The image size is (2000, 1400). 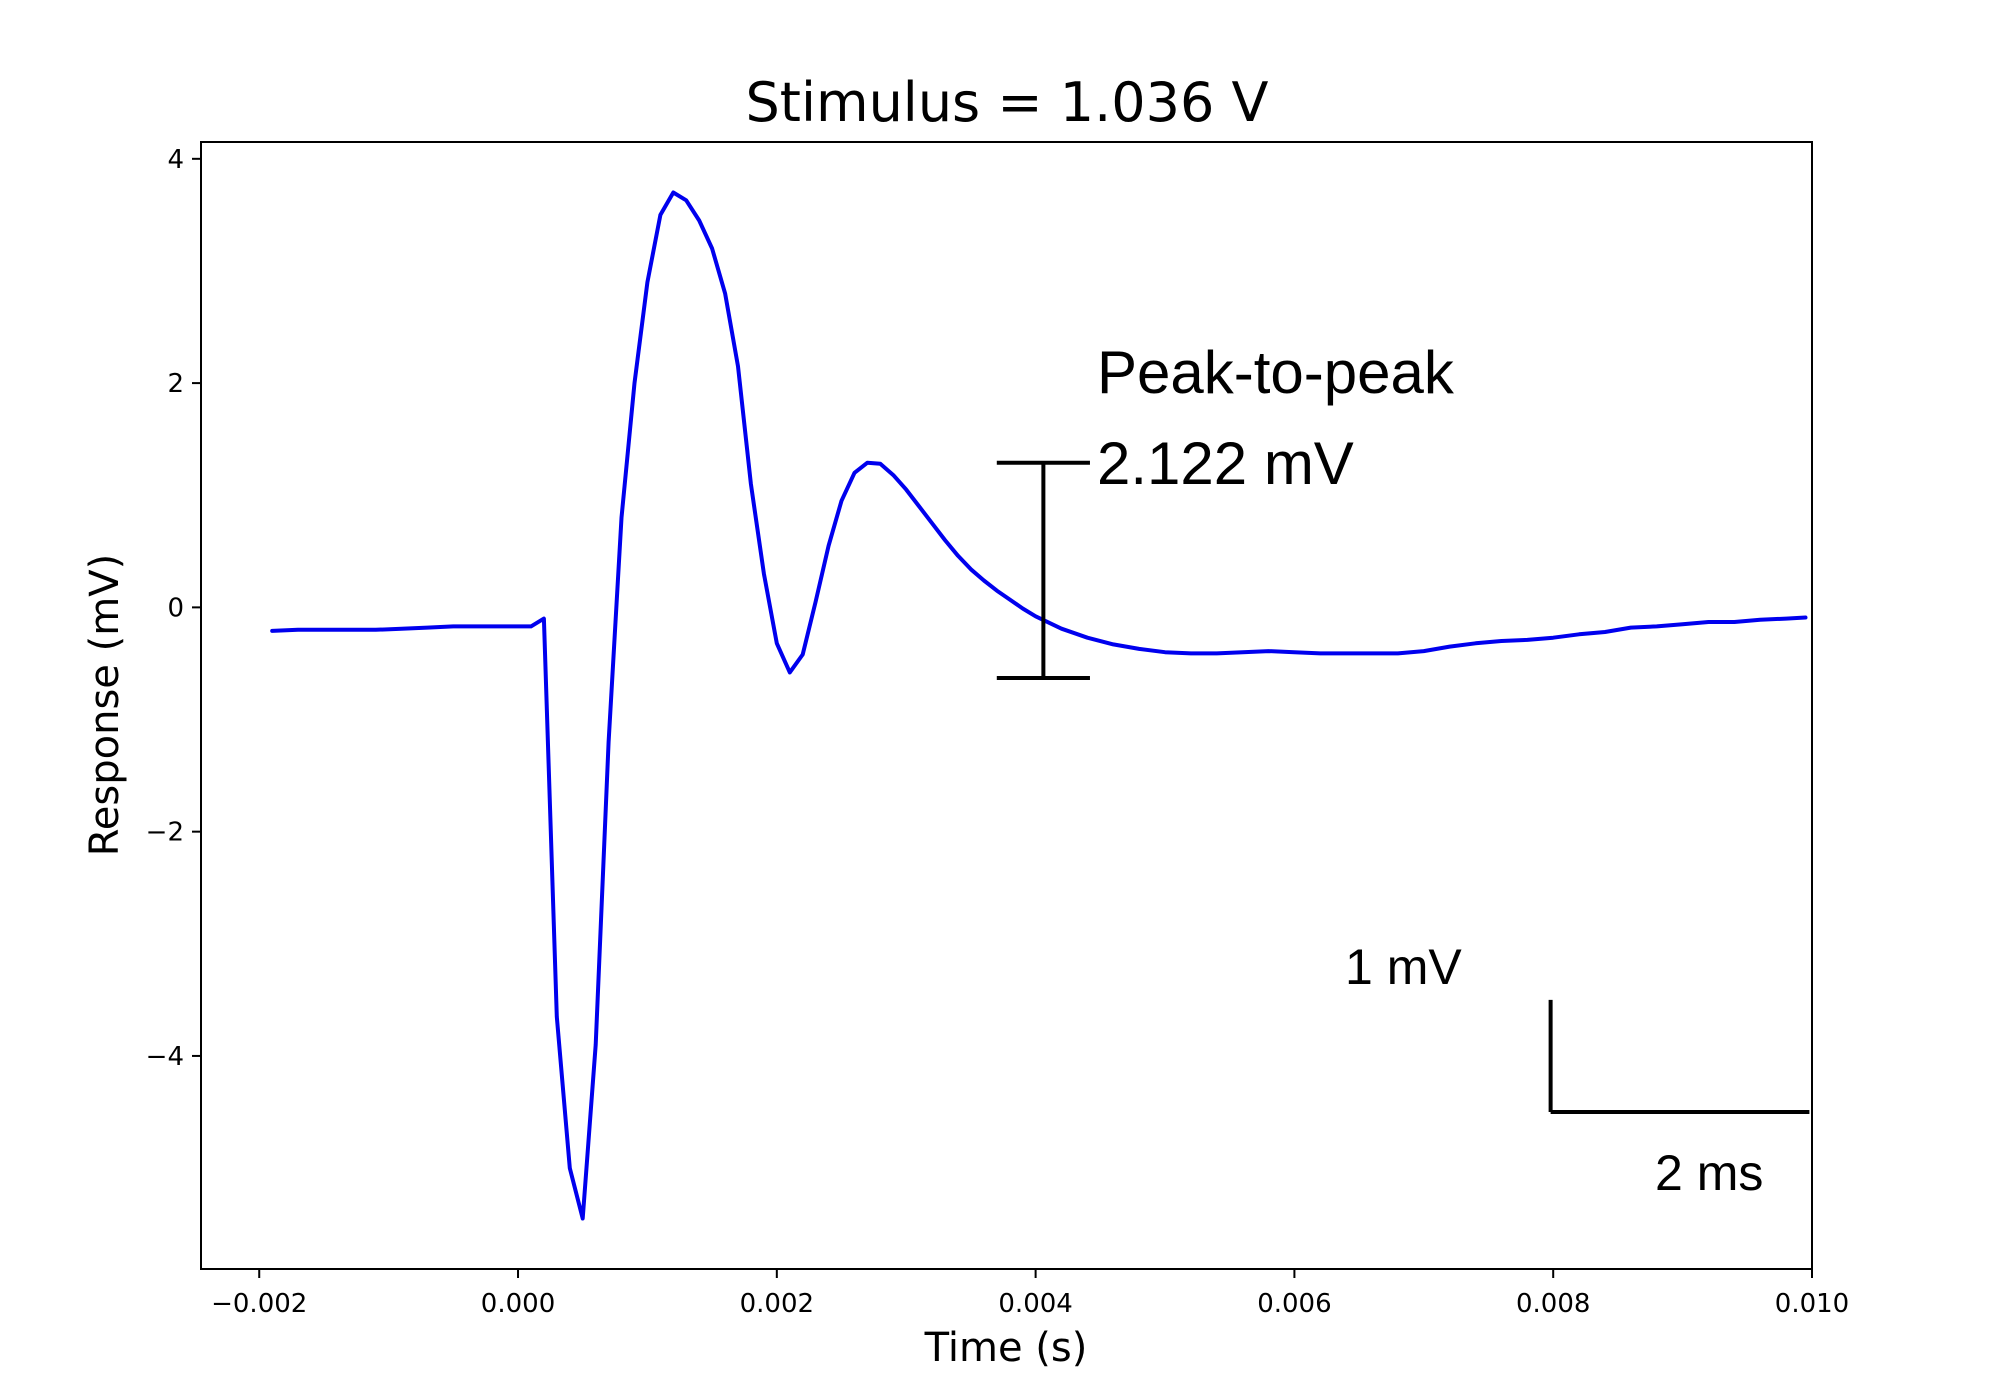 I want to click on x-tick-label: −0.002, so click(x=259, y=1304).